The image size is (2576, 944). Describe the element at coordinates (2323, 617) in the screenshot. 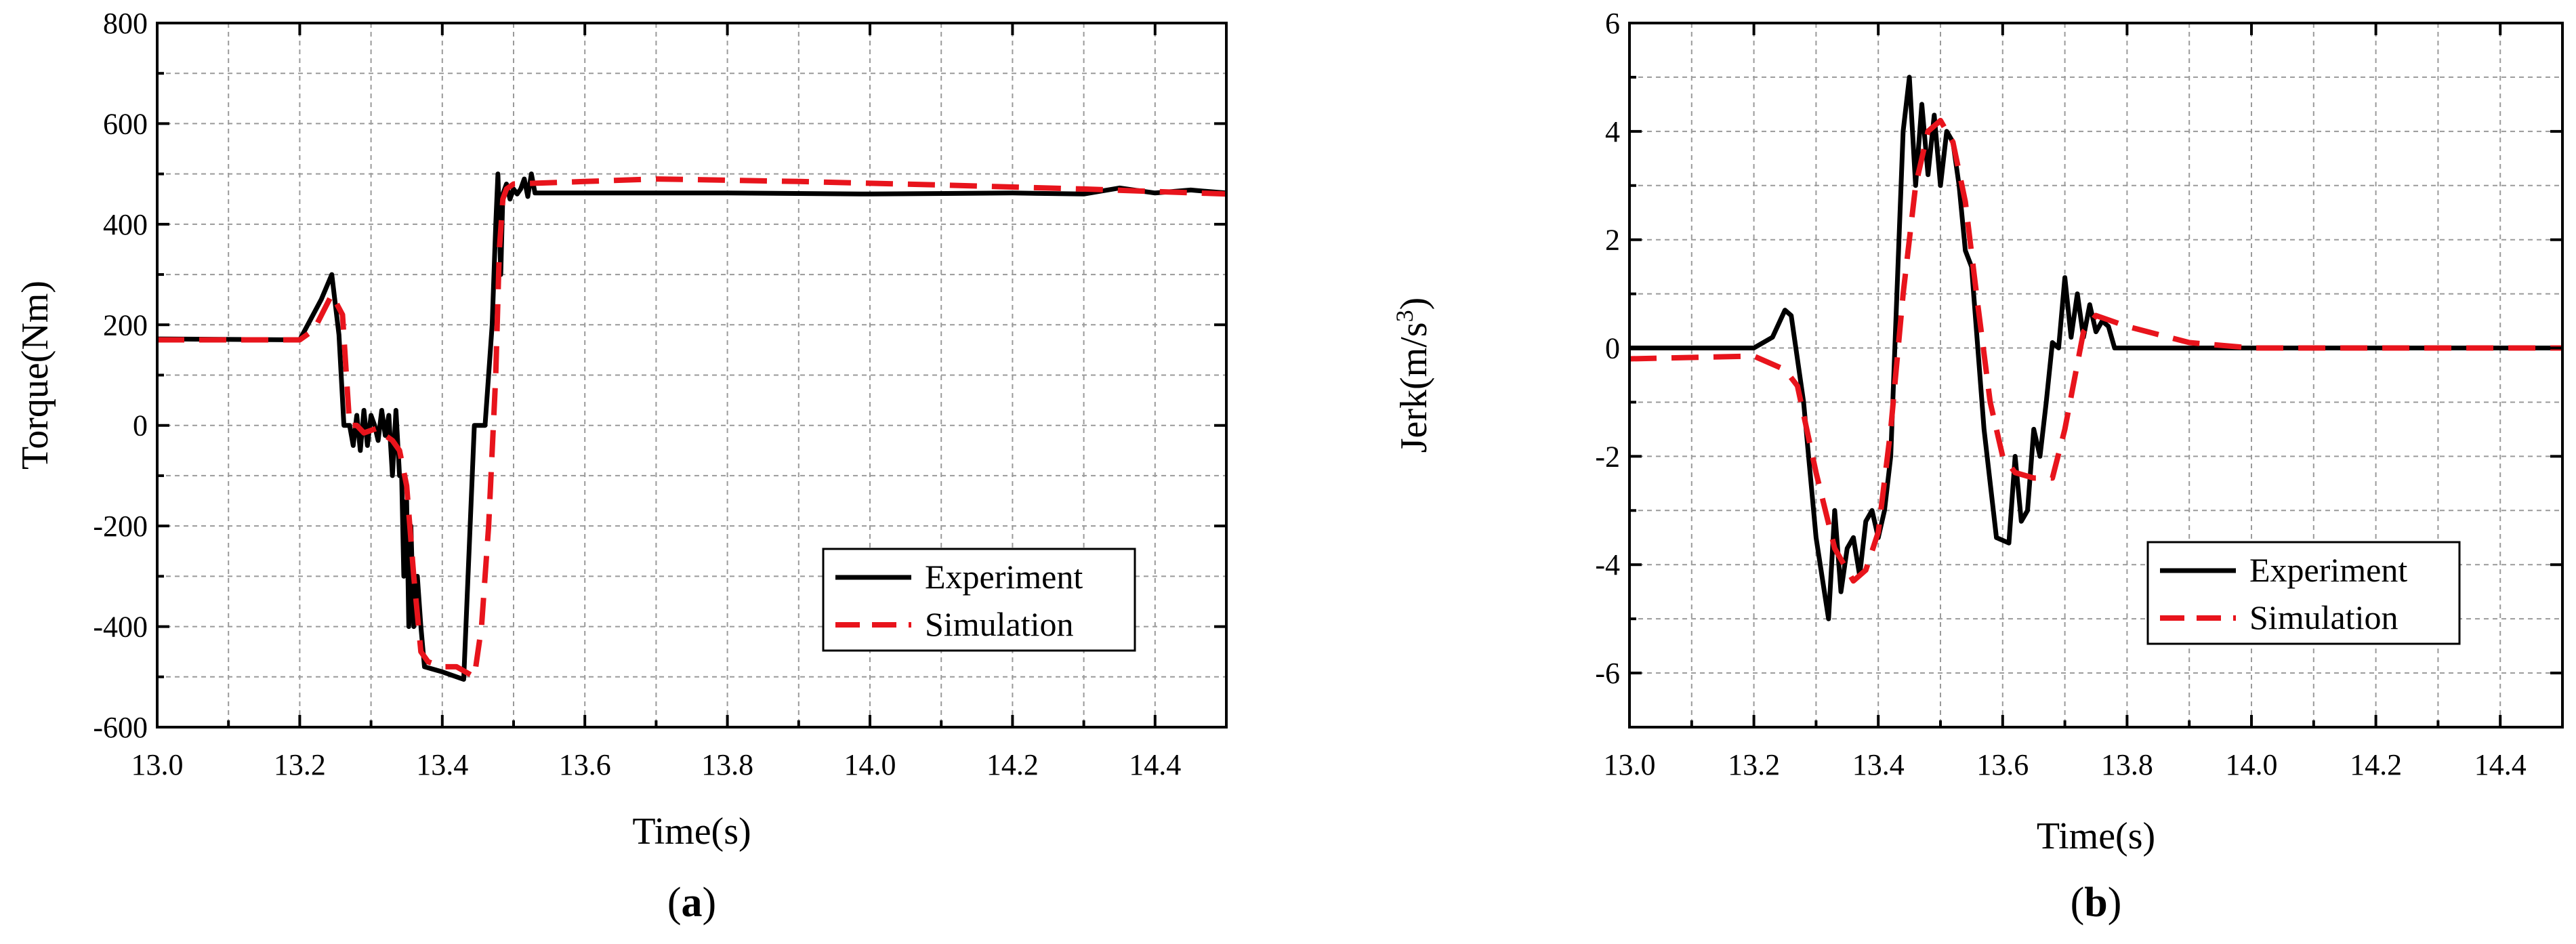

I see `panel-b-legend-label-simulation: Simulation` at that location.